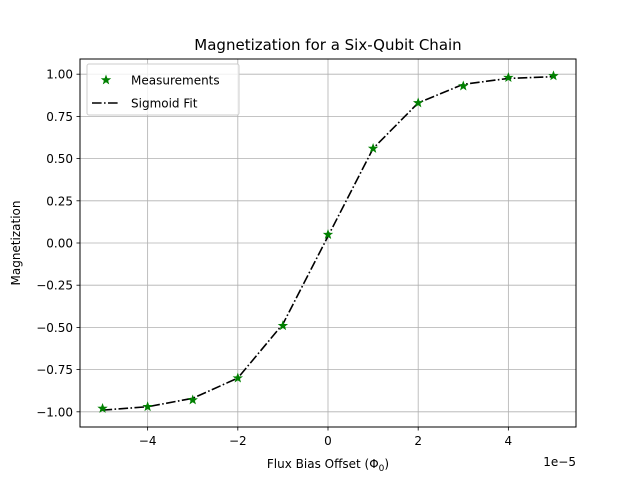  Describe the element at coordinates (59, 159) in the screenshot. I see `y-tick-label: 0.50` at that location.